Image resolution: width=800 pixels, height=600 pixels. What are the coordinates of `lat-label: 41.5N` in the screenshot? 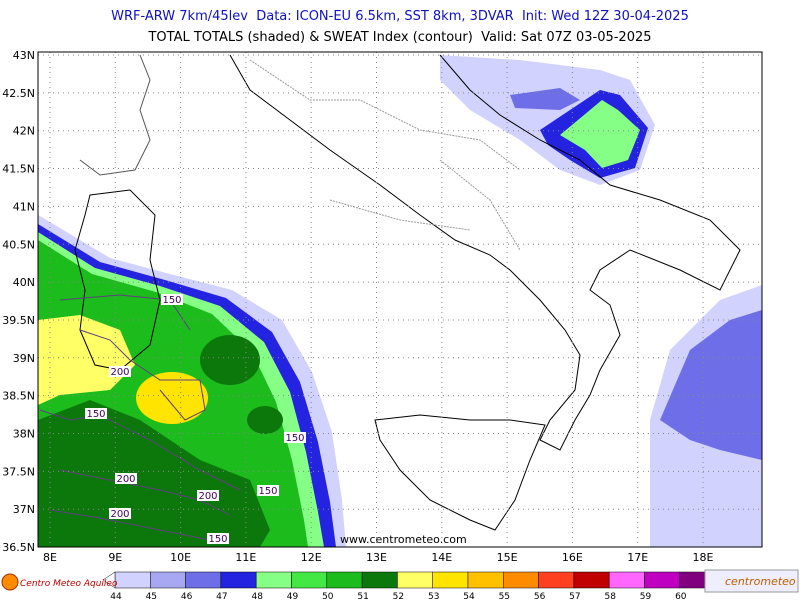 It's located at (18, 169).